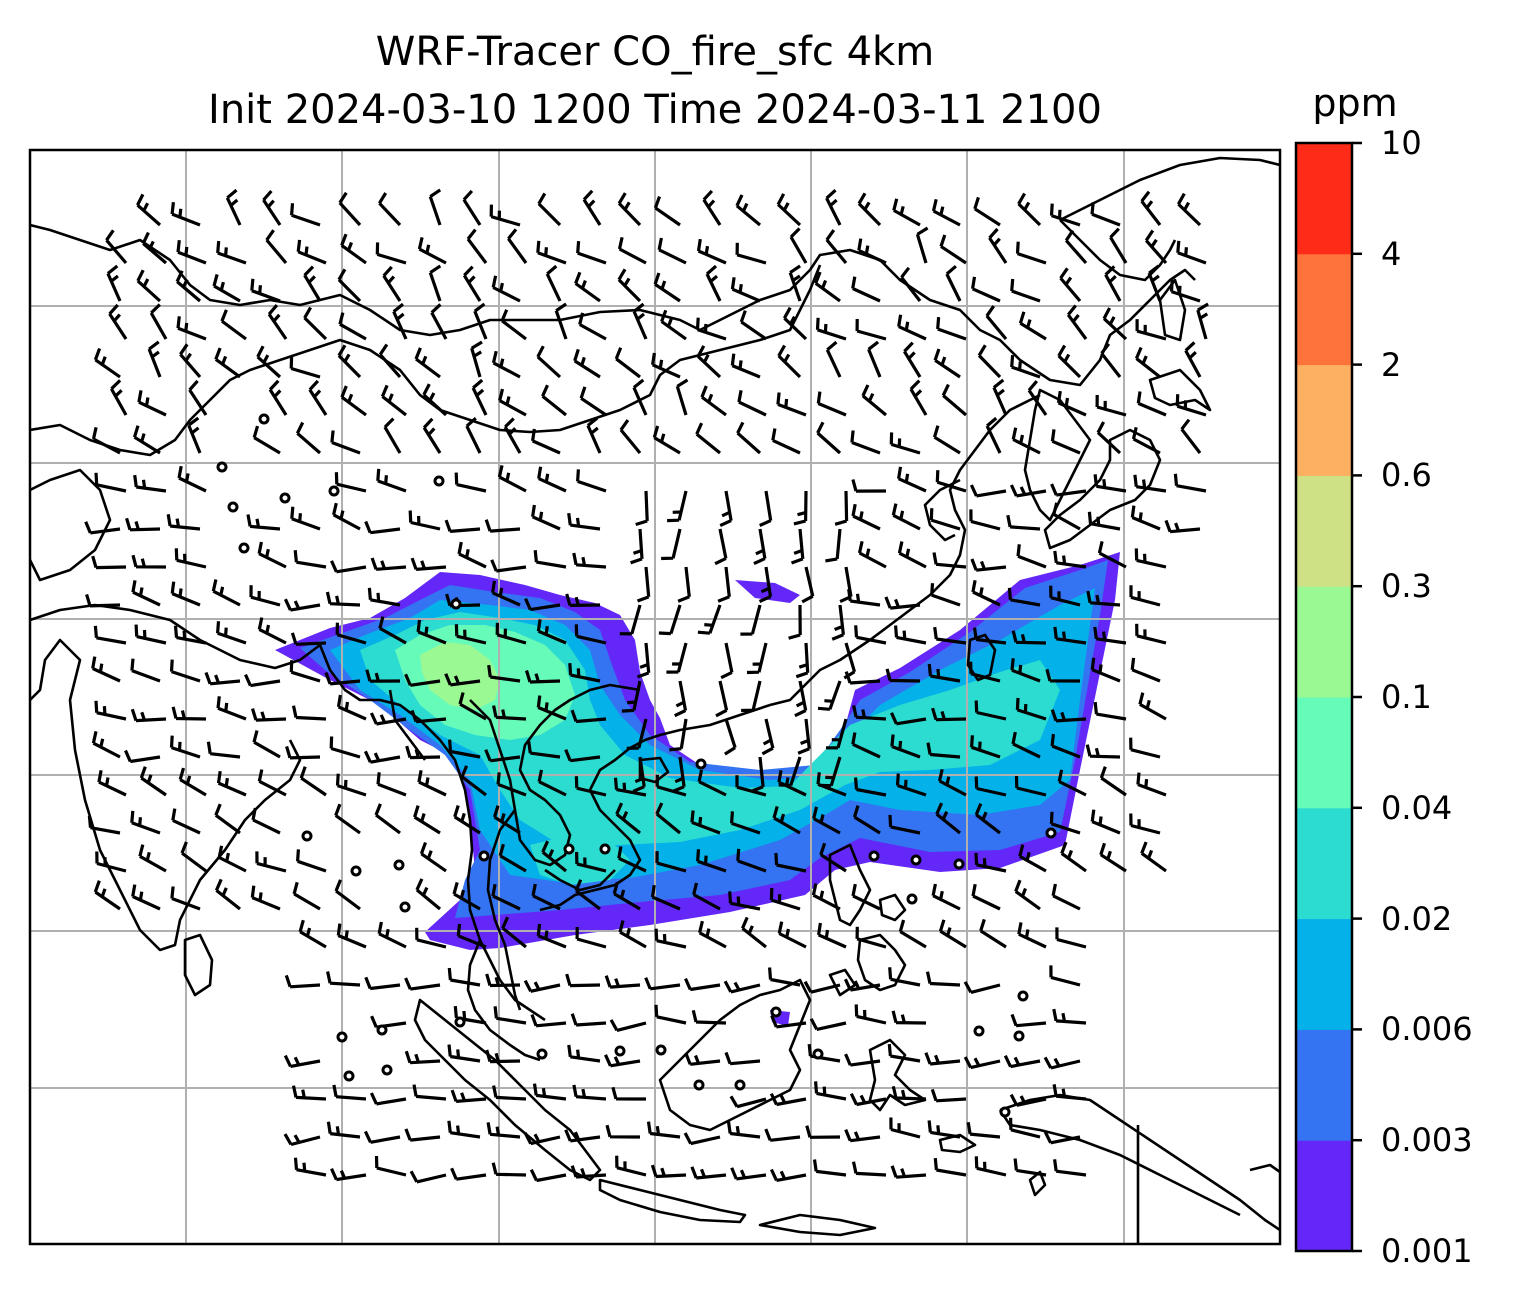 The width and height of the screenshot is (1528, 1306). I want to click on colorbar-segment, so click(1324, 863).